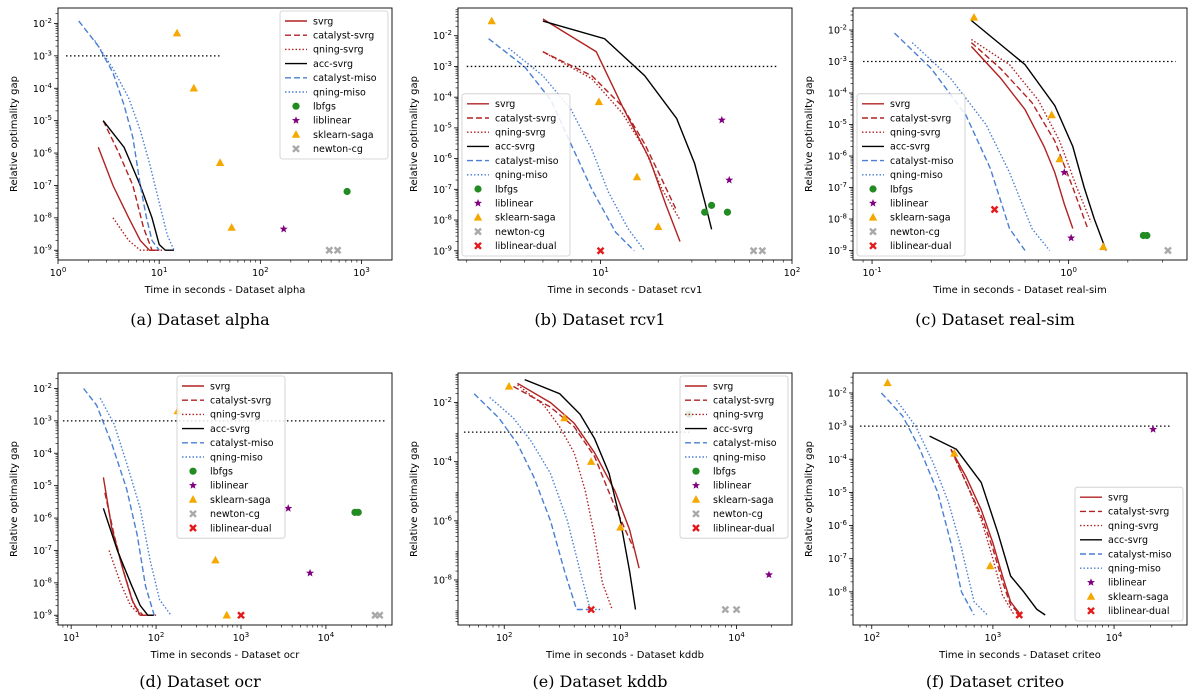  Describe the element at coordinates (696, 471) in the screenshot. I see `legend-marker-lbfgs` at that location.